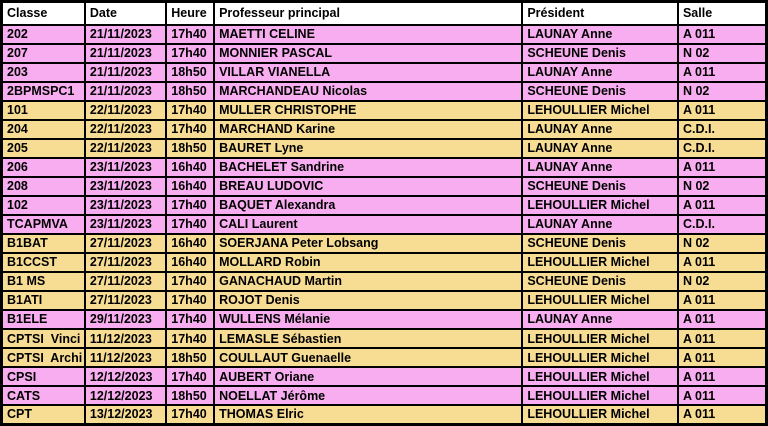  Describe the element at coordinates (368, 111) in the screenshot. I see `cell-professeur: MULLER CHRISTOPHE` at that location.